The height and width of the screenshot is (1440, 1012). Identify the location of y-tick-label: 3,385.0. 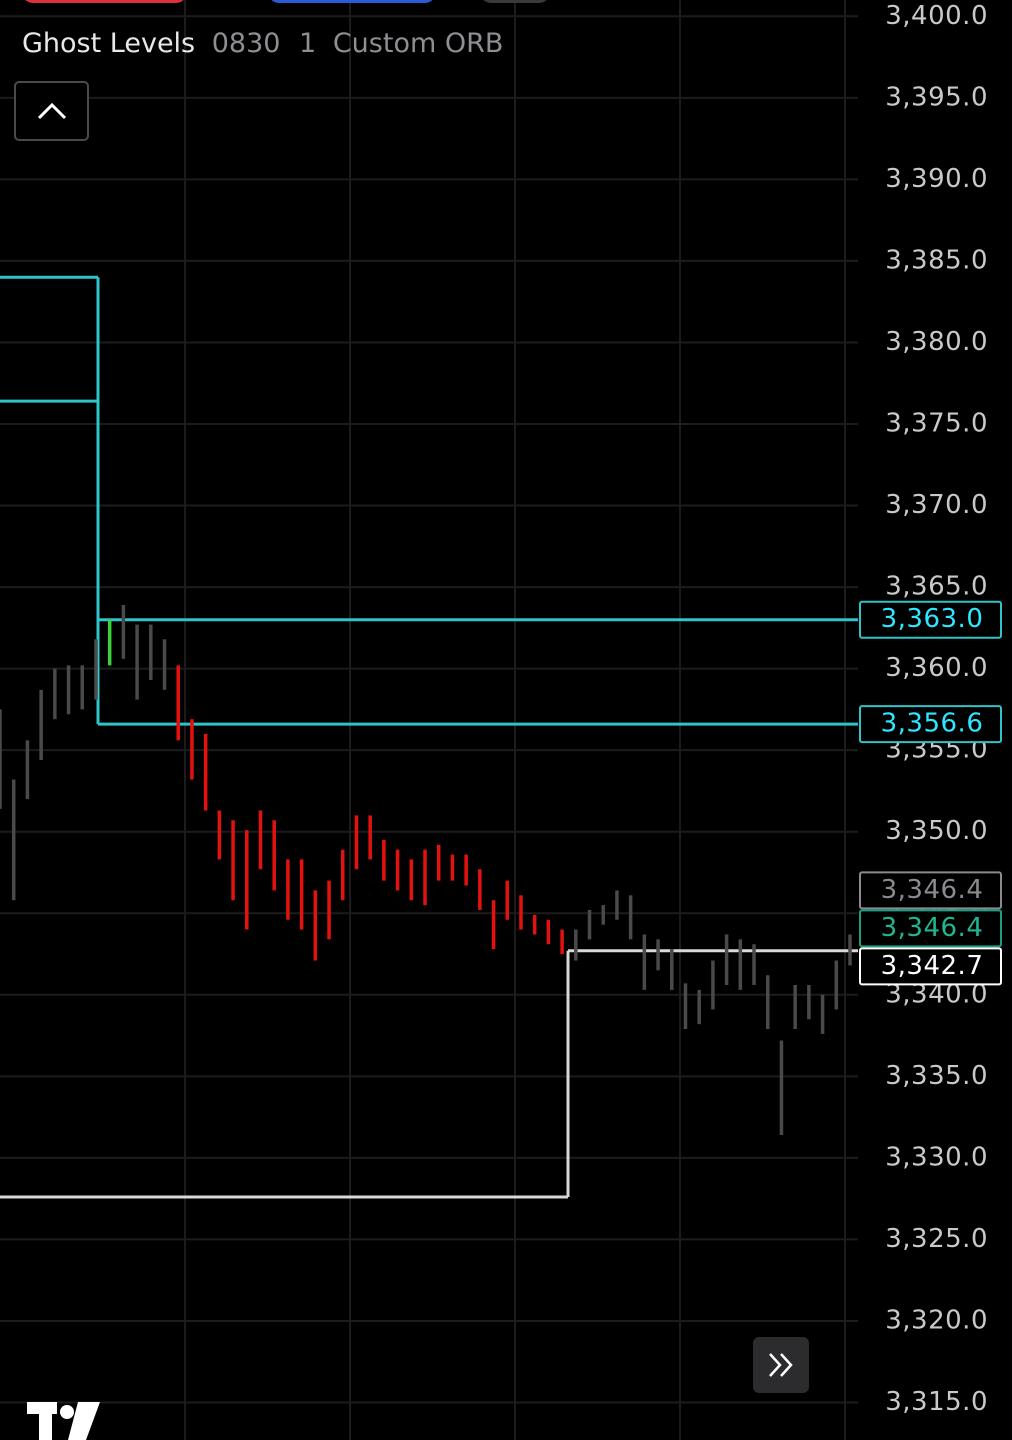
(936, 260).